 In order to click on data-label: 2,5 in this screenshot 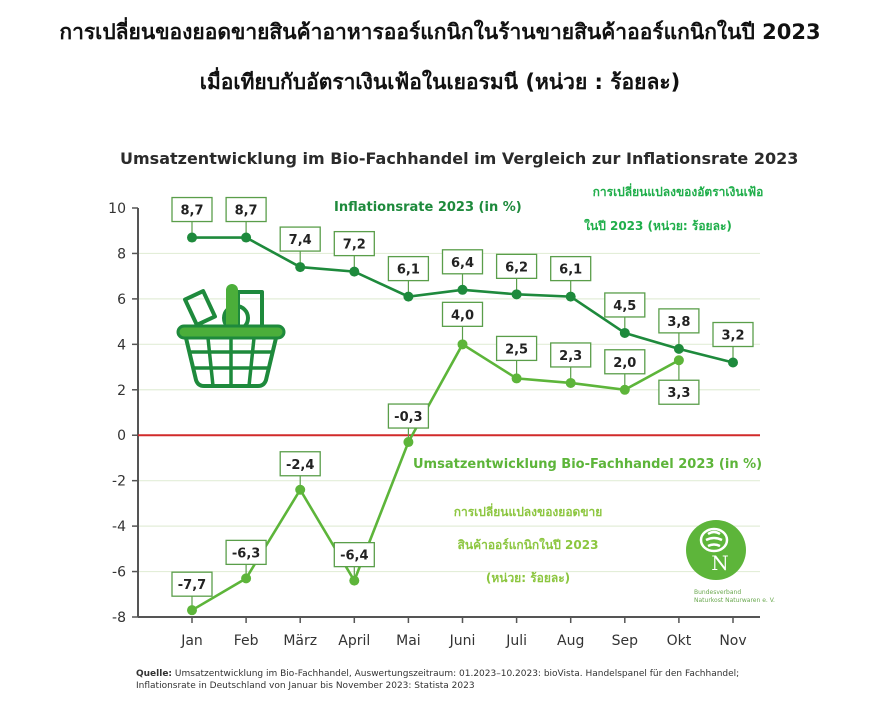, I will do `click(516, 357)`.